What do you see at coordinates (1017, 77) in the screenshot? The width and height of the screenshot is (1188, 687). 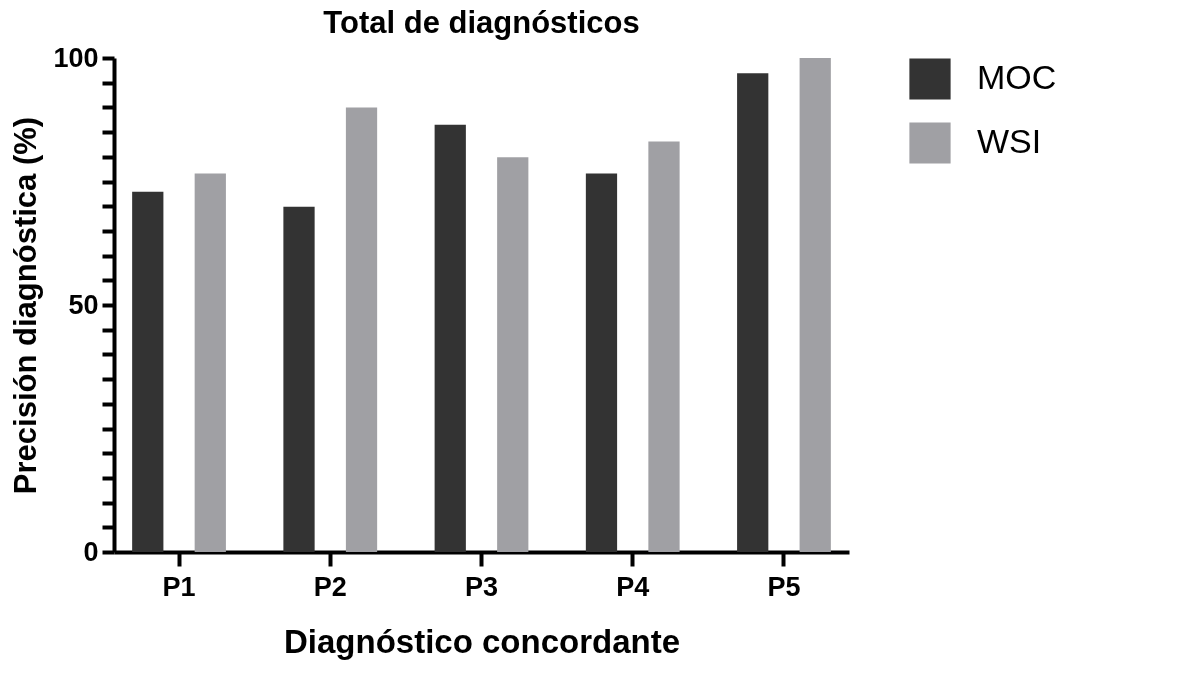 I see `legend-label: MOC` at bounding box center [1017, 77].